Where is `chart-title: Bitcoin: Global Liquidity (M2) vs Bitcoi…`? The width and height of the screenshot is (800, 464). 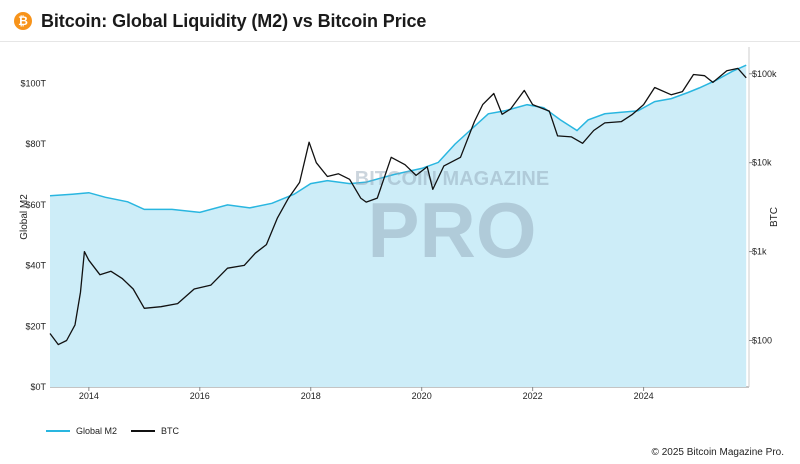 chart-title: Bitcoin: Global Liquidity (M2) vs Bitcoi… is located at coordinates (234, 20).